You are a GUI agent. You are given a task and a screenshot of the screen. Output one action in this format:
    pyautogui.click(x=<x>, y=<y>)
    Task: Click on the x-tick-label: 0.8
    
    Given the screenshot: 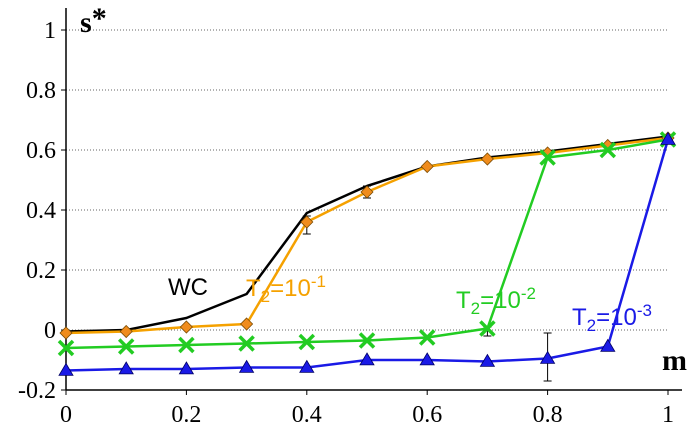 What is the action you would take?
    pyautogui.click(x=548, y=415)
    